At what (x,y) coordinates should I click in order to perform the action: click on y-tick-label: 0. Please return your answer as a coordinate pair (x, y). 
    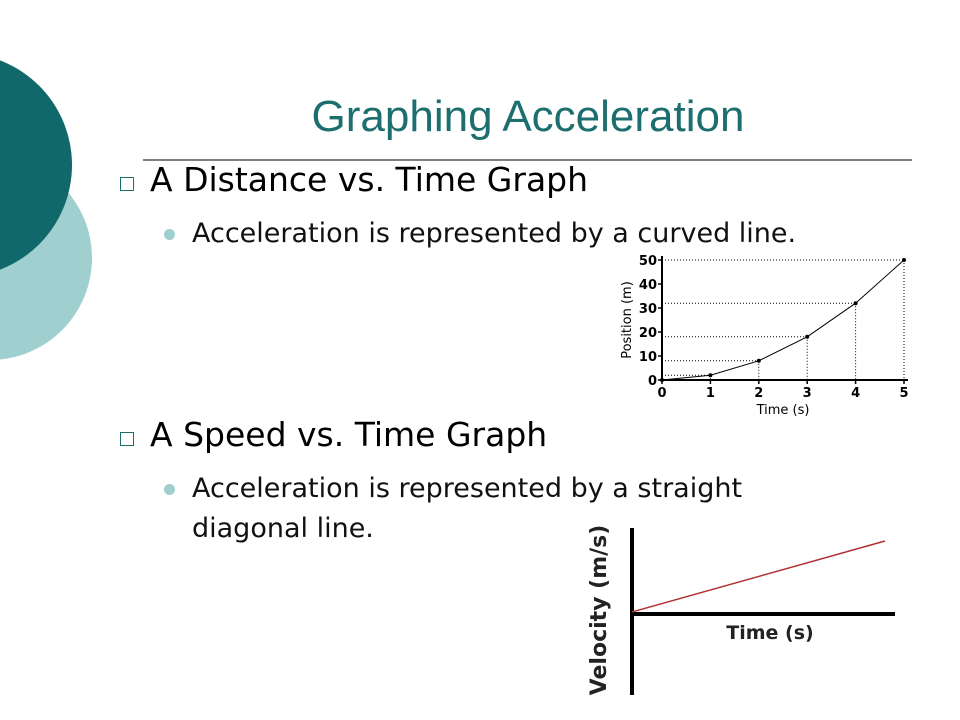
    Looking at the image, I should click on (652, 381).